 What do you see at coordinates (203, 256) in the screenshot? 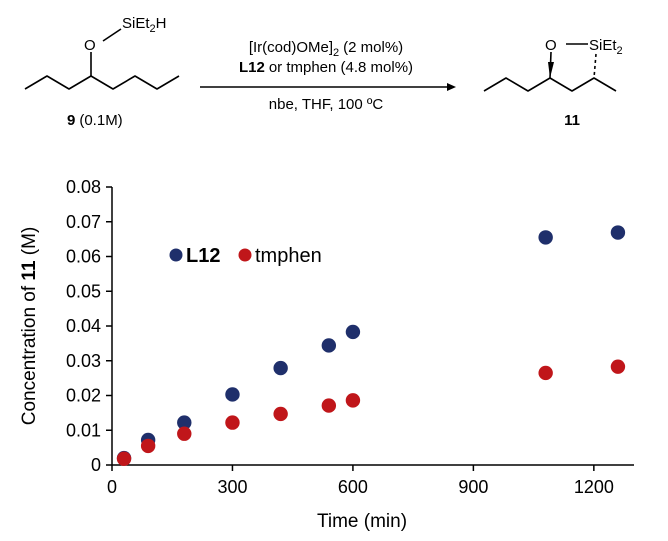
I see `legend-label-l12: L12` at bounding box center [203, 256].